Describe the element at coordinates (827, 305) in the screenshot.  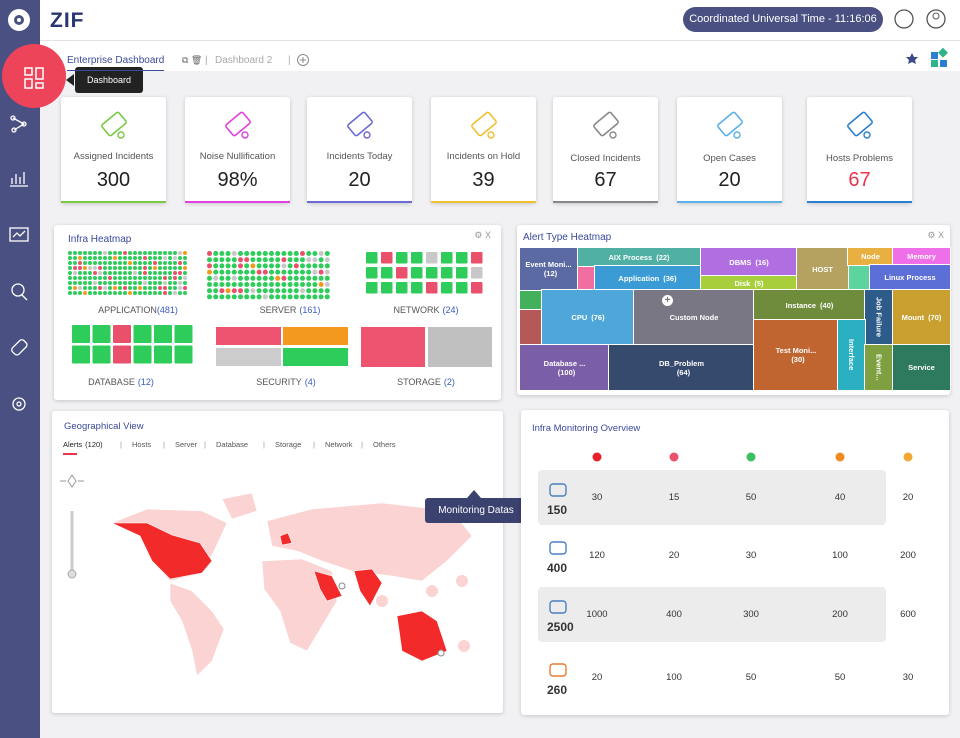
I see `cell-count: (40)` at that location.